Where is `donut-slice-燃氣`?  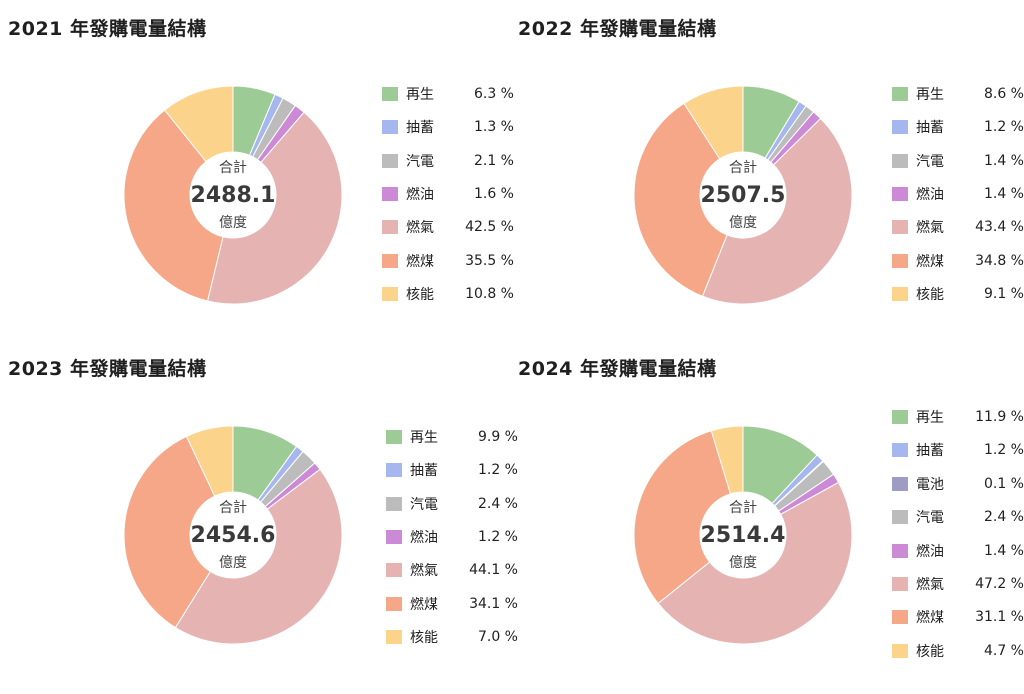 donut-slice-燃氣 is located at coordinates (274, 208).